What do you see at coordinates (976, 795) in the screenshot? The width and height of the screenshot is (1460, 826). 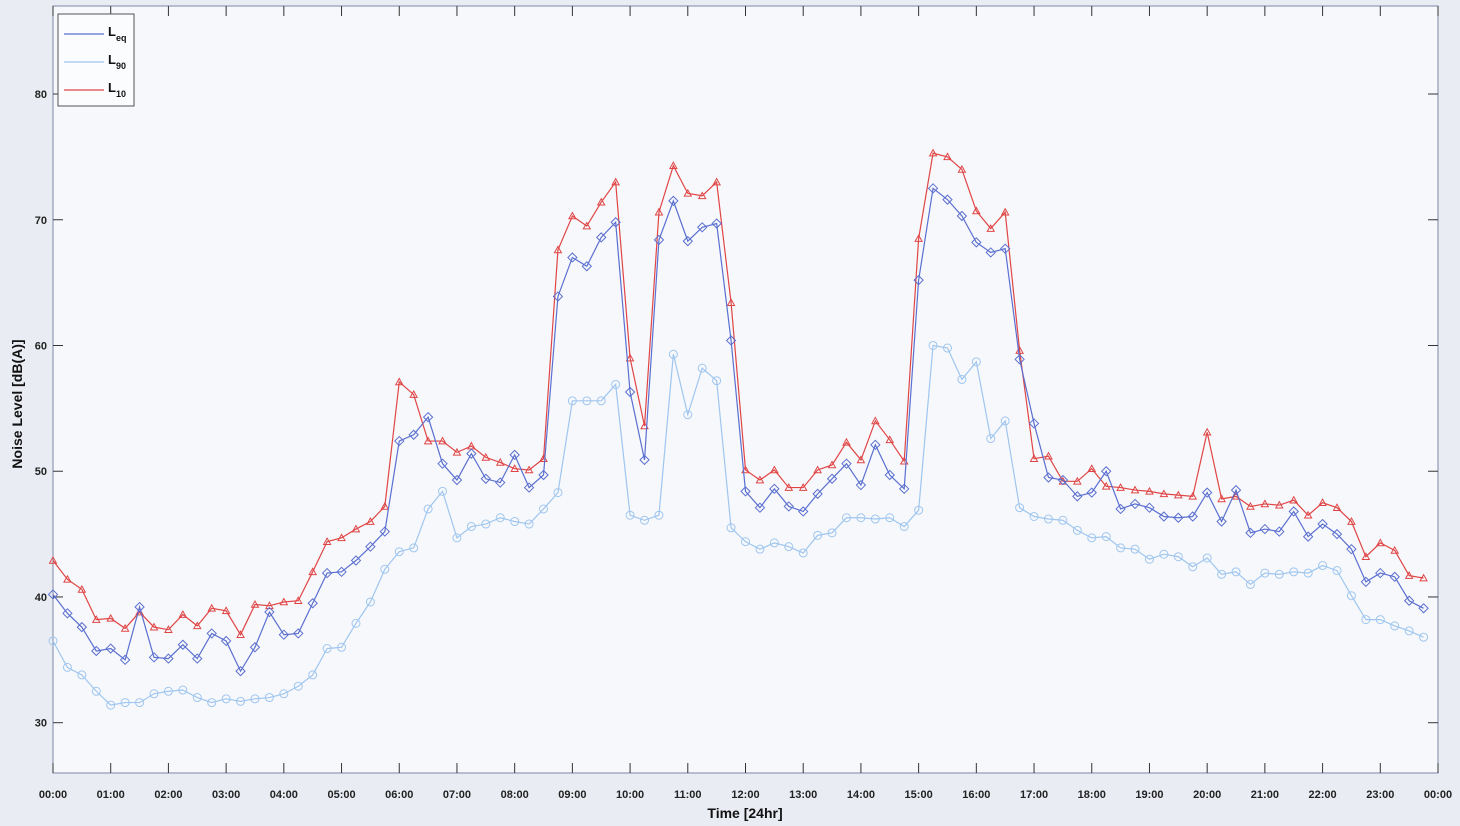 I see `x-tick-label: 16:00` at bounding box center [976, 795].